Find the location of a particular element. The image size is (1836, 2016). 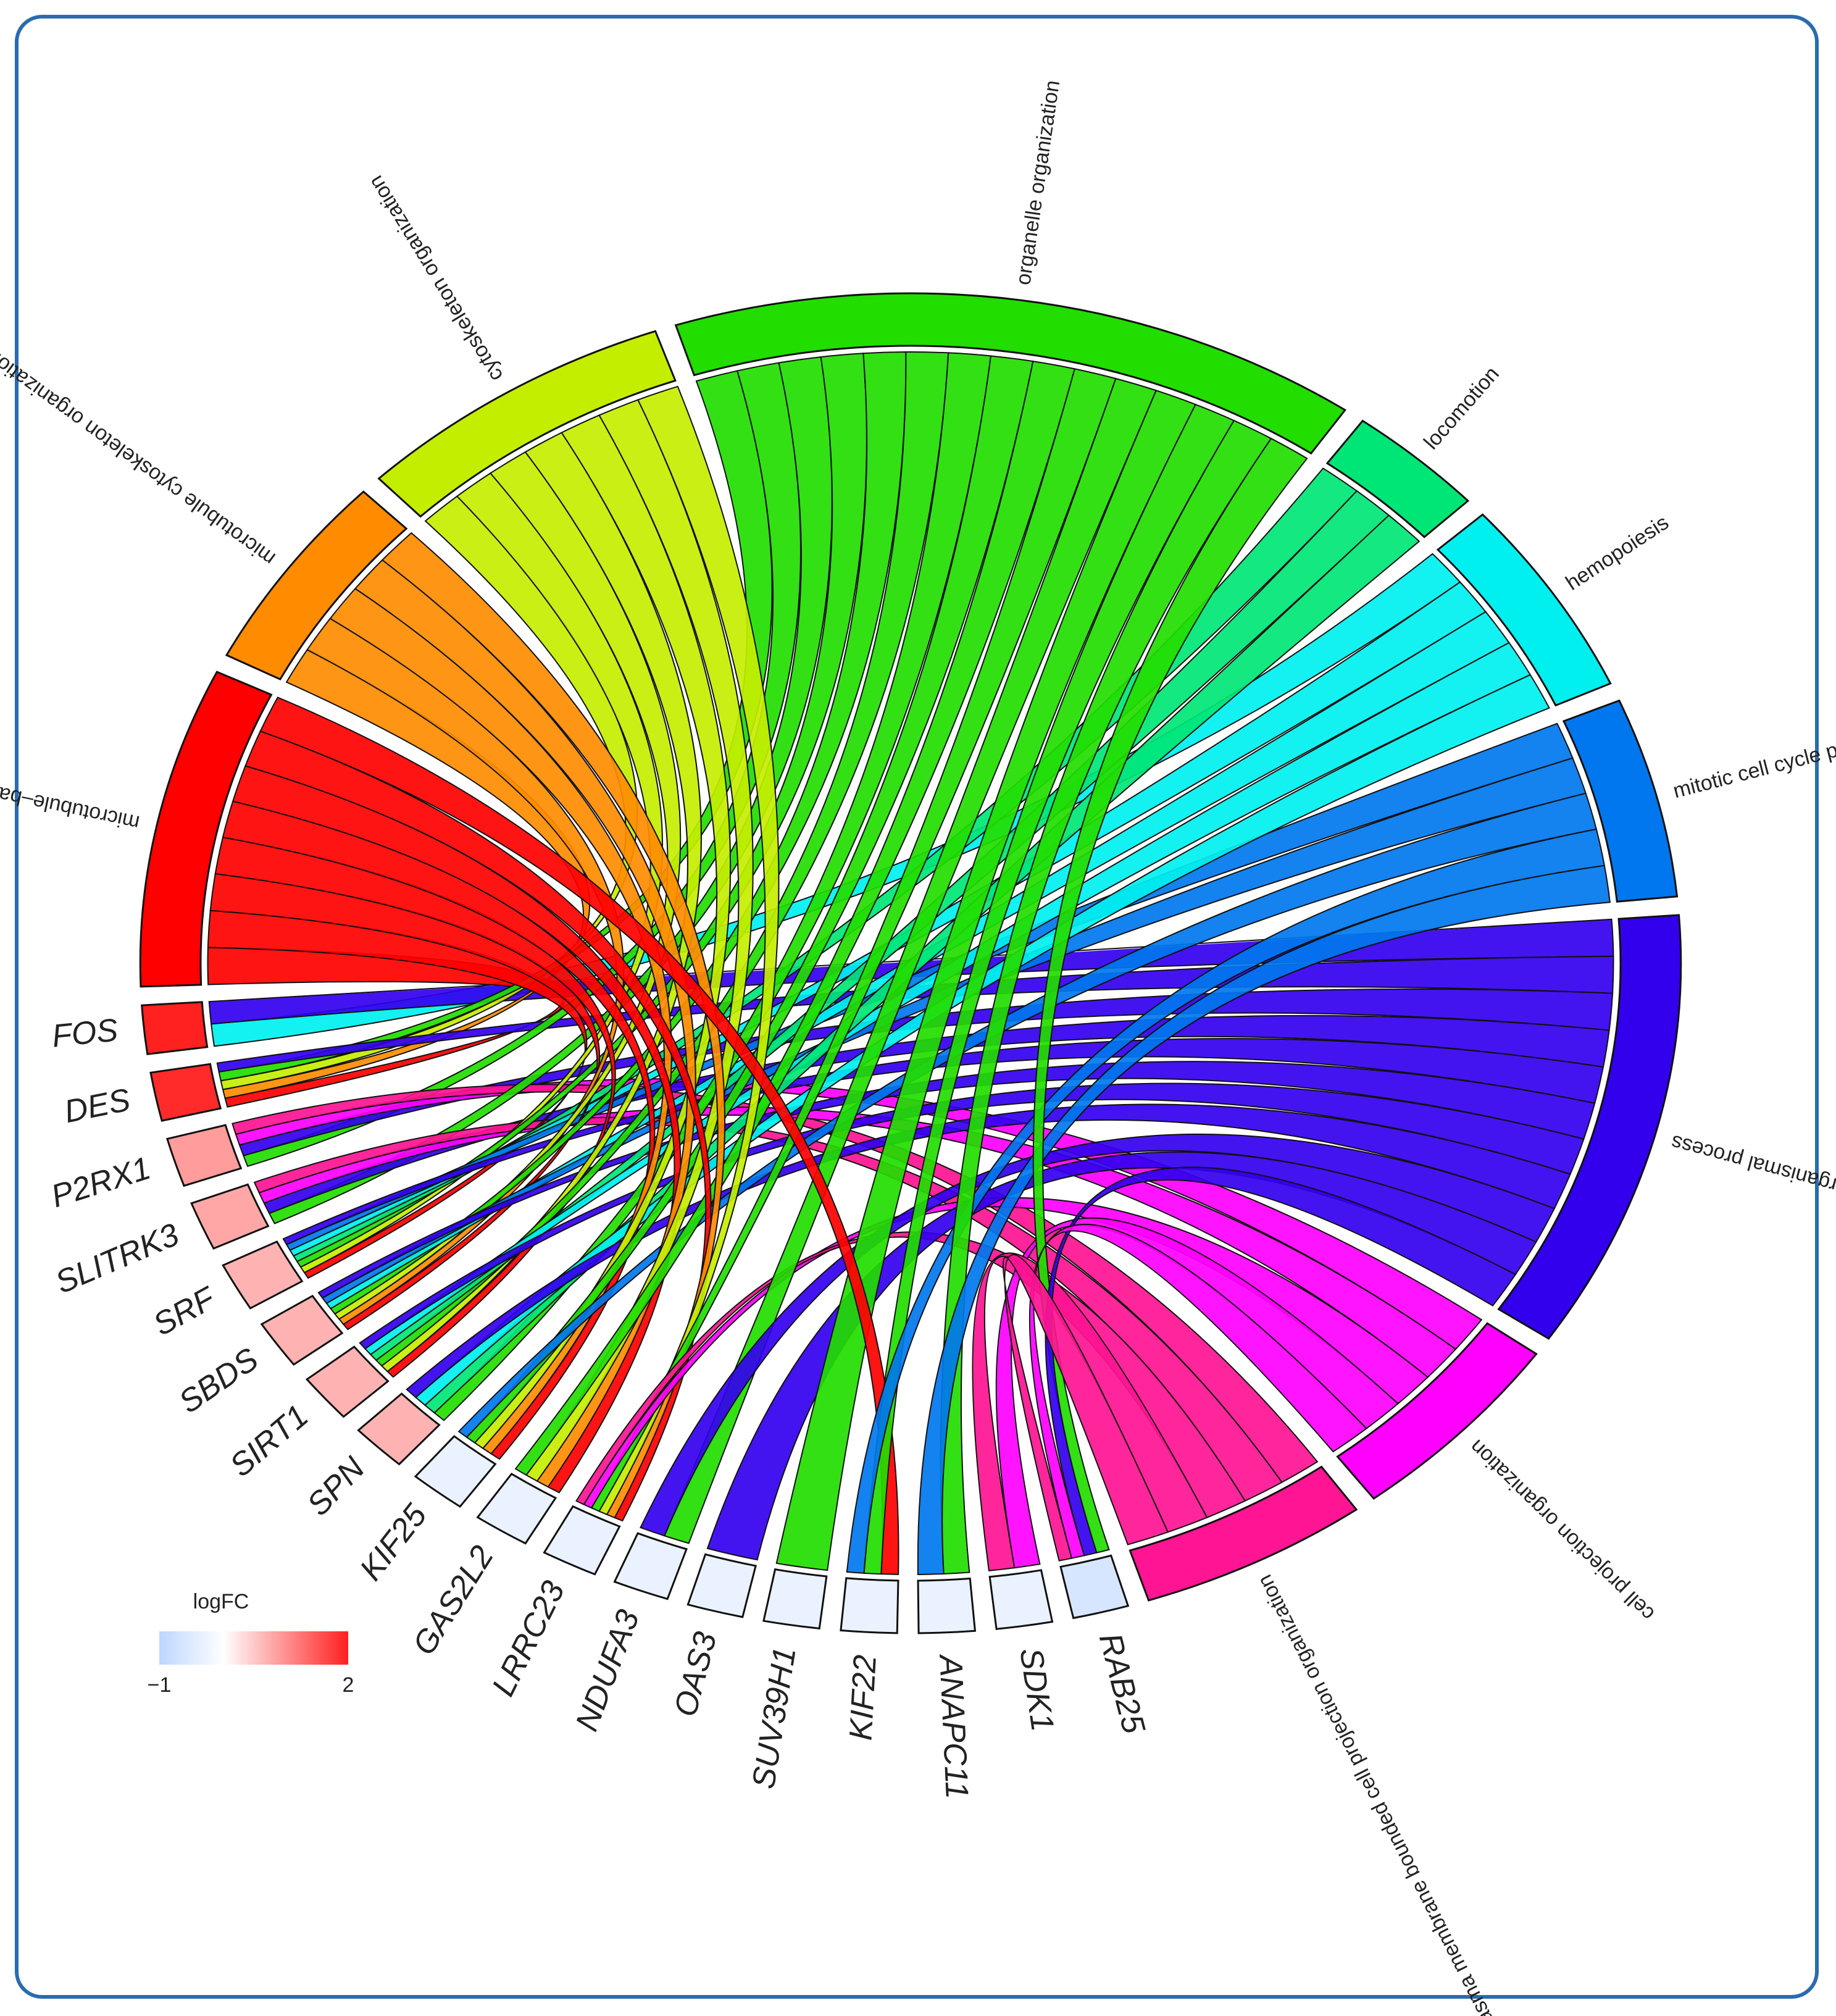

gene-label: SLITRK3 is located at coordinates (117, 1258).